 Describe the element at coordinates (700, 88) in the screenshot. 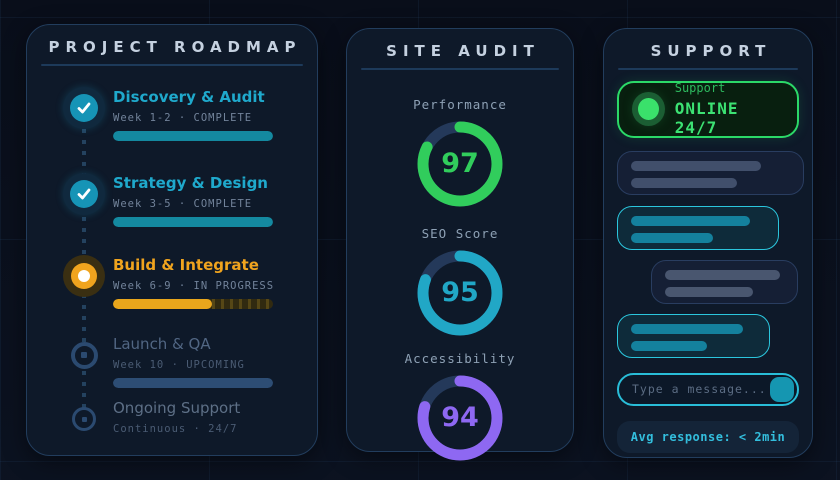

I see `status-label: Support` at that location.